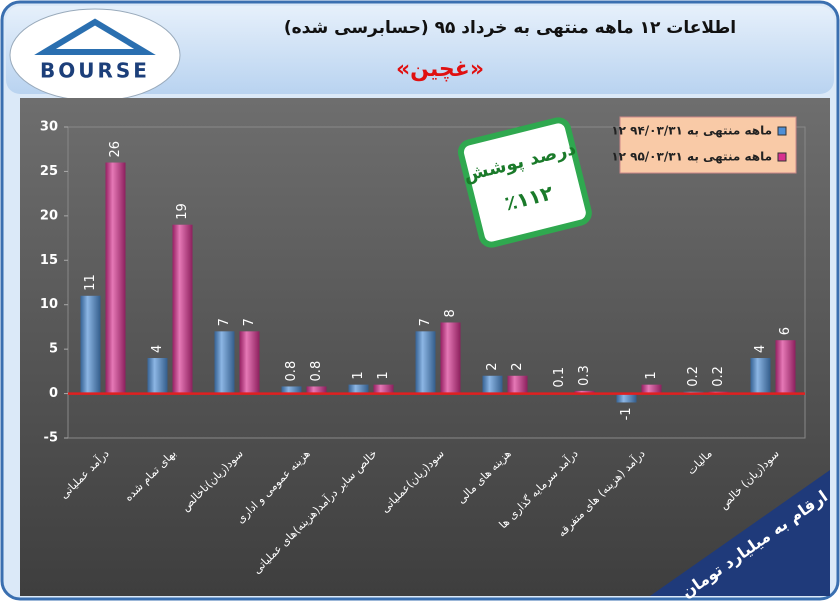 The height and width of the screenshot is (605, 840). I want to click on data-label: 0.3, so click(584, 375).